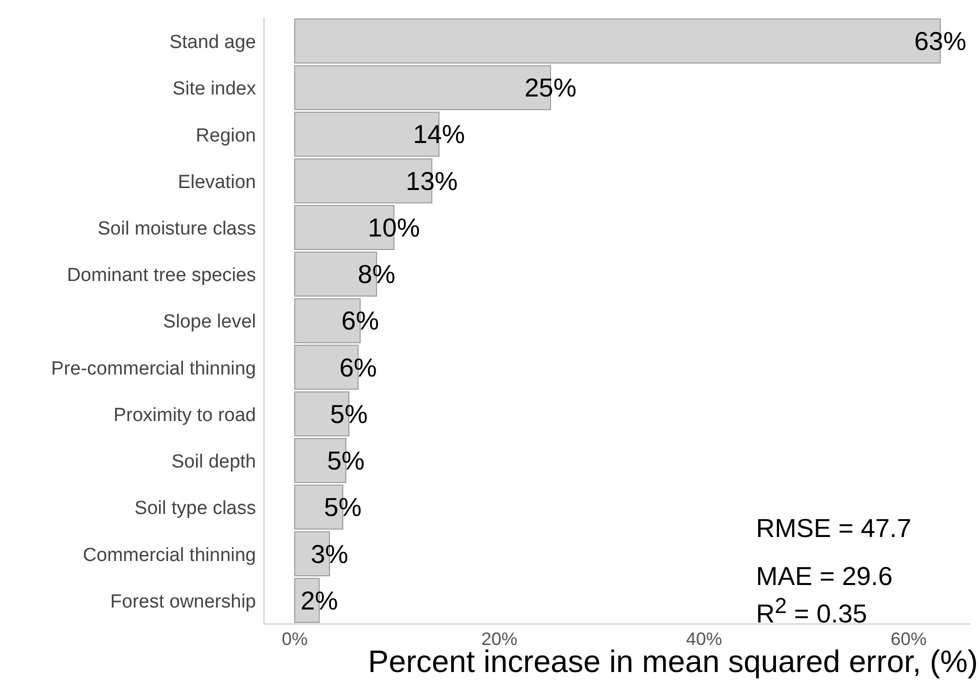  I want to click on data-label: 25%, so click(550, 87).